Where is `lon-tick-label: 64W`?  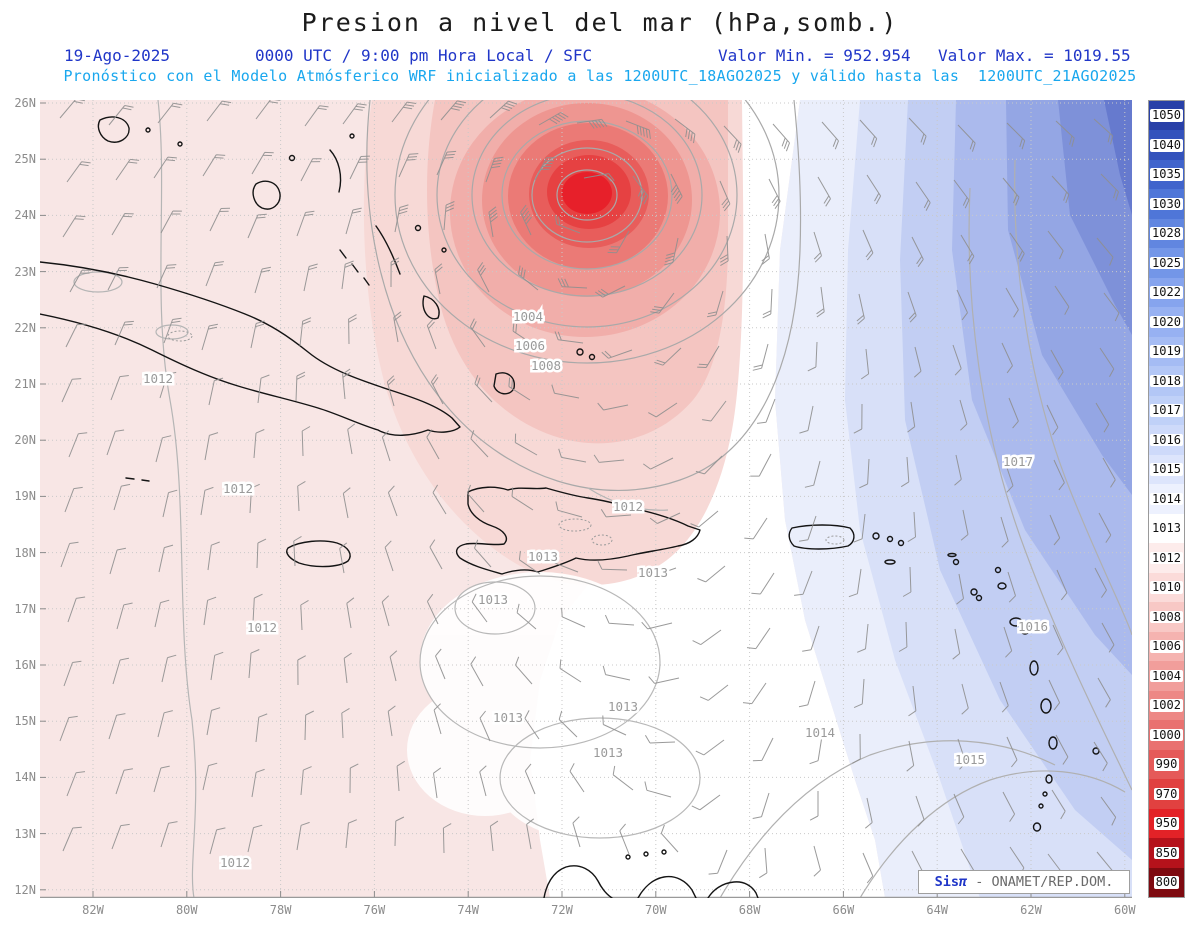 lon-tick-label: 64W is located at coordinates (937, 910).